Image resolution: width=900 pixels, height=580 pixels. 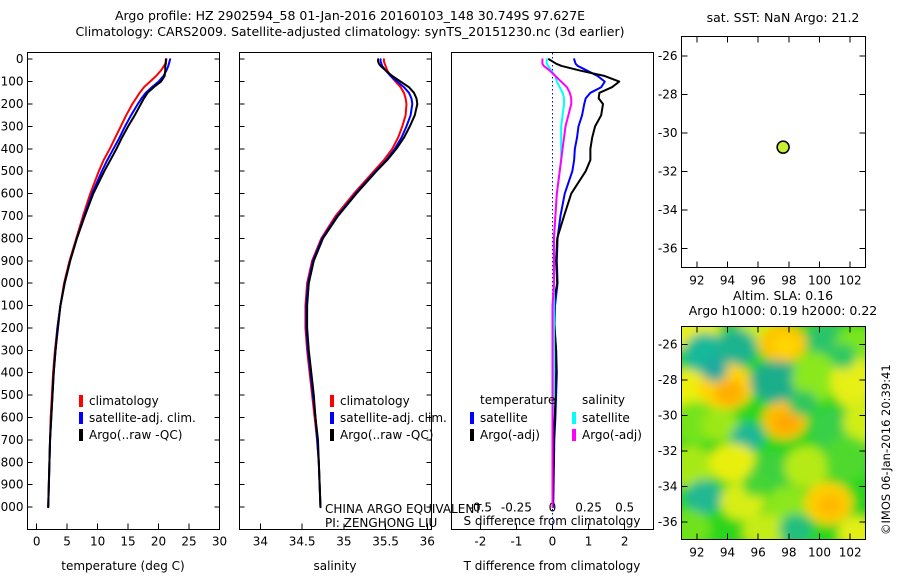 I want to click on svg-text: -2, so click(x=480, y=542).